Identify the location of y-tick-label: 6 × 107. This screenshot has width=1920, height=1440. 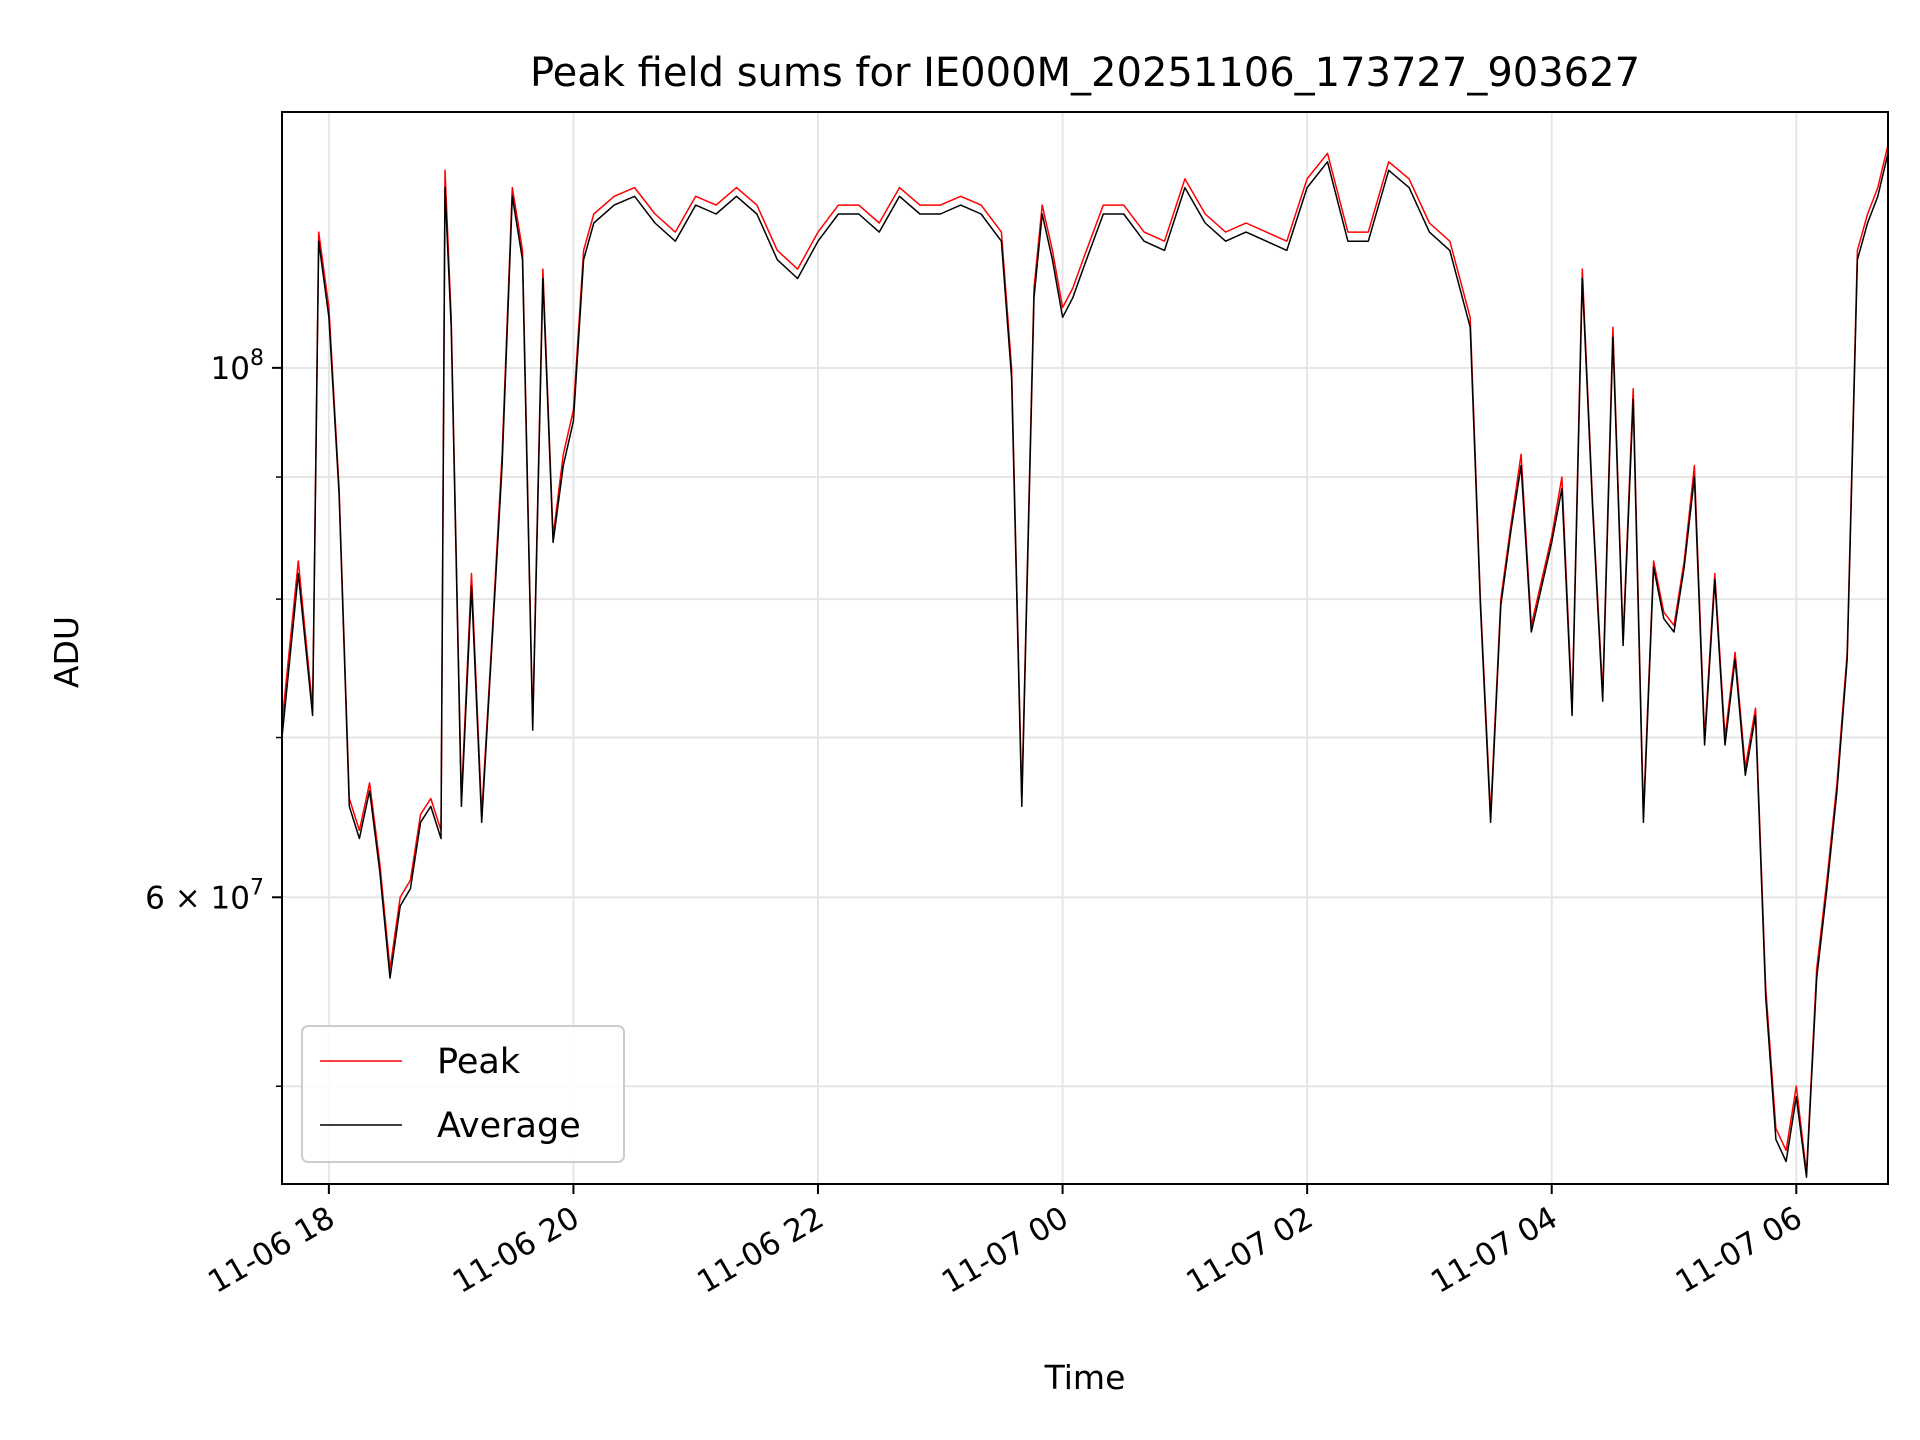
(204, 895).